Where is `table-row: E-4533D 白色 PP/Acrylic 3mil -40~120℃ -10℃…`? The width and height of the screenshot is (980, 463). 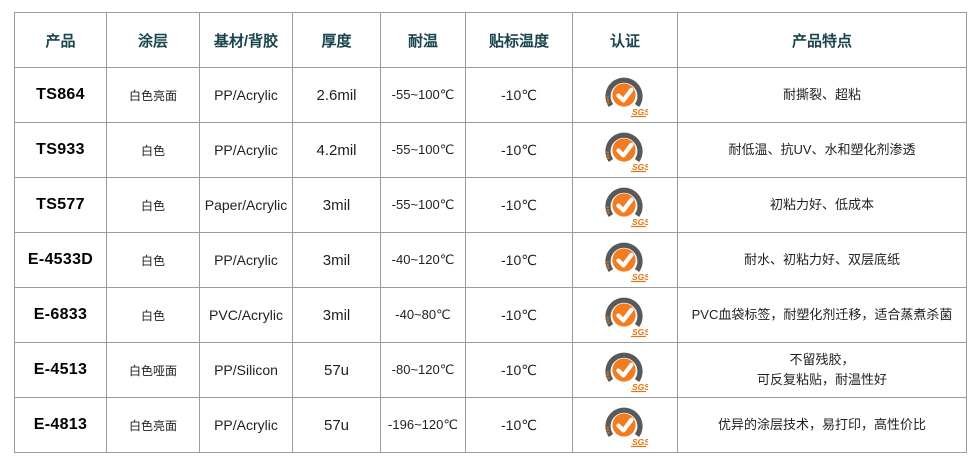
table-row: E-4533D 白色 PP/Acrylic 3mil -40~120℃ -10℃… is located at coordinates (490, 260).